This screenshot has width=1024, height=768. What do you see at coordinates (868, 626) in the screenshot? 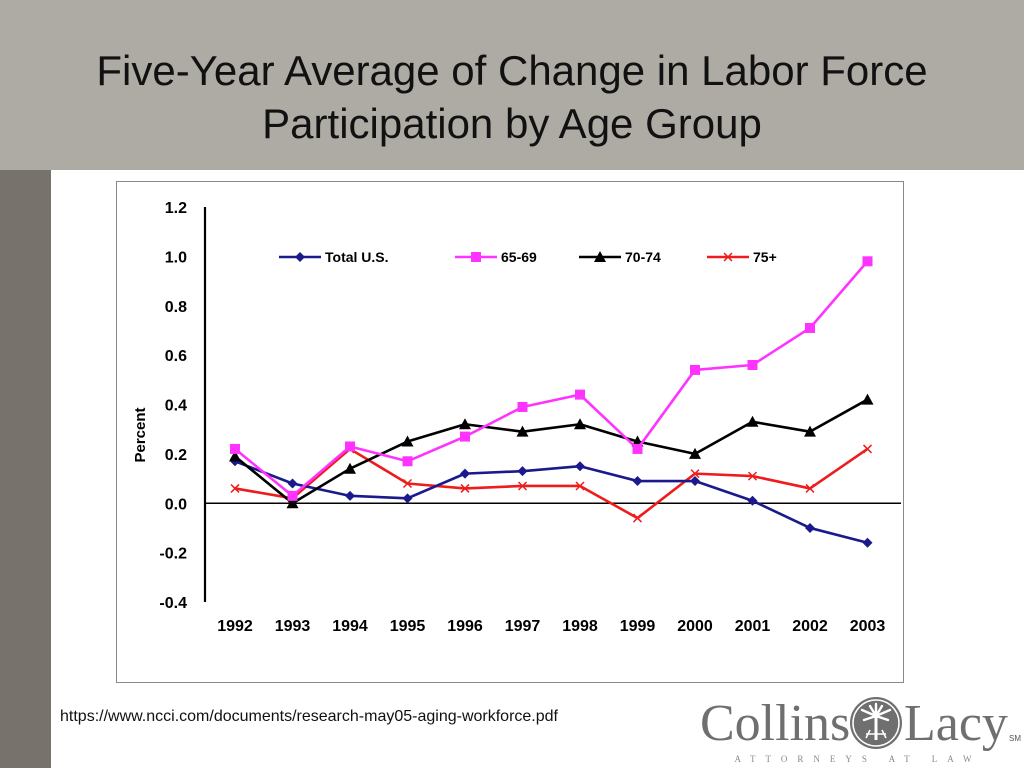
I see `x-tick-label: 2003` at bounding box center [868, 626].